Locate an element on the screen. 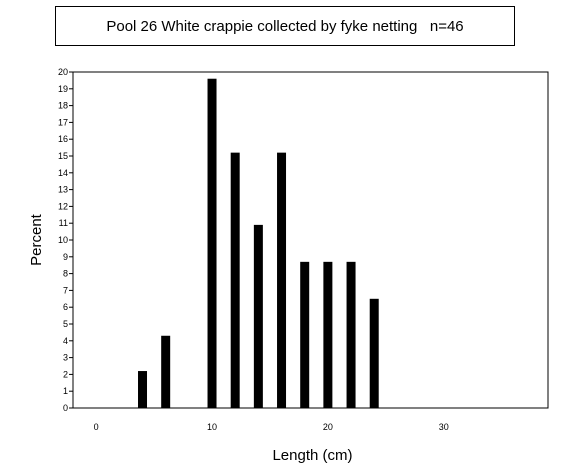  x-tick-label: 10 is located at coordinates (212, 427).